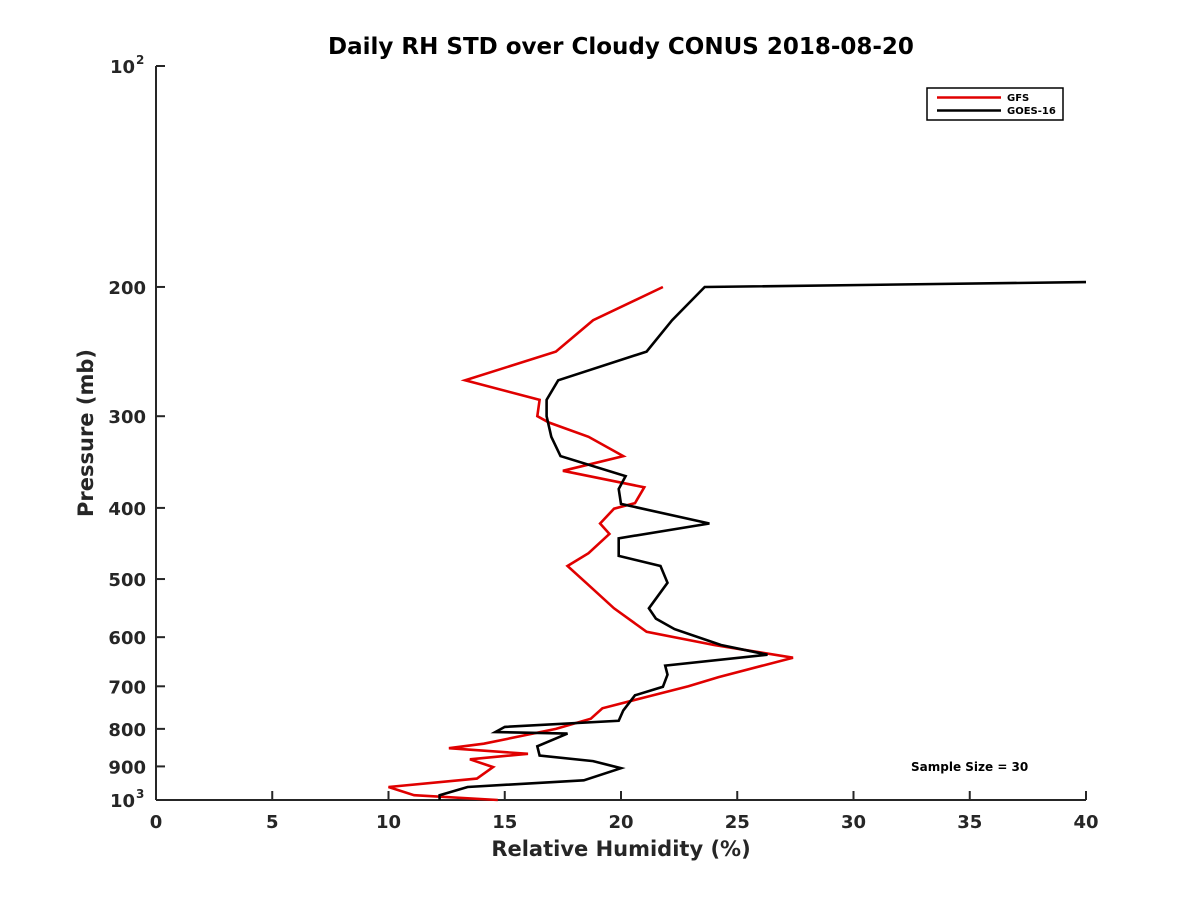 The width and height of the screenshot is (1200, 900). Describe the element at coordinates (620, 822) in the screenshot. I see `x-tick-label: 20` at that location.